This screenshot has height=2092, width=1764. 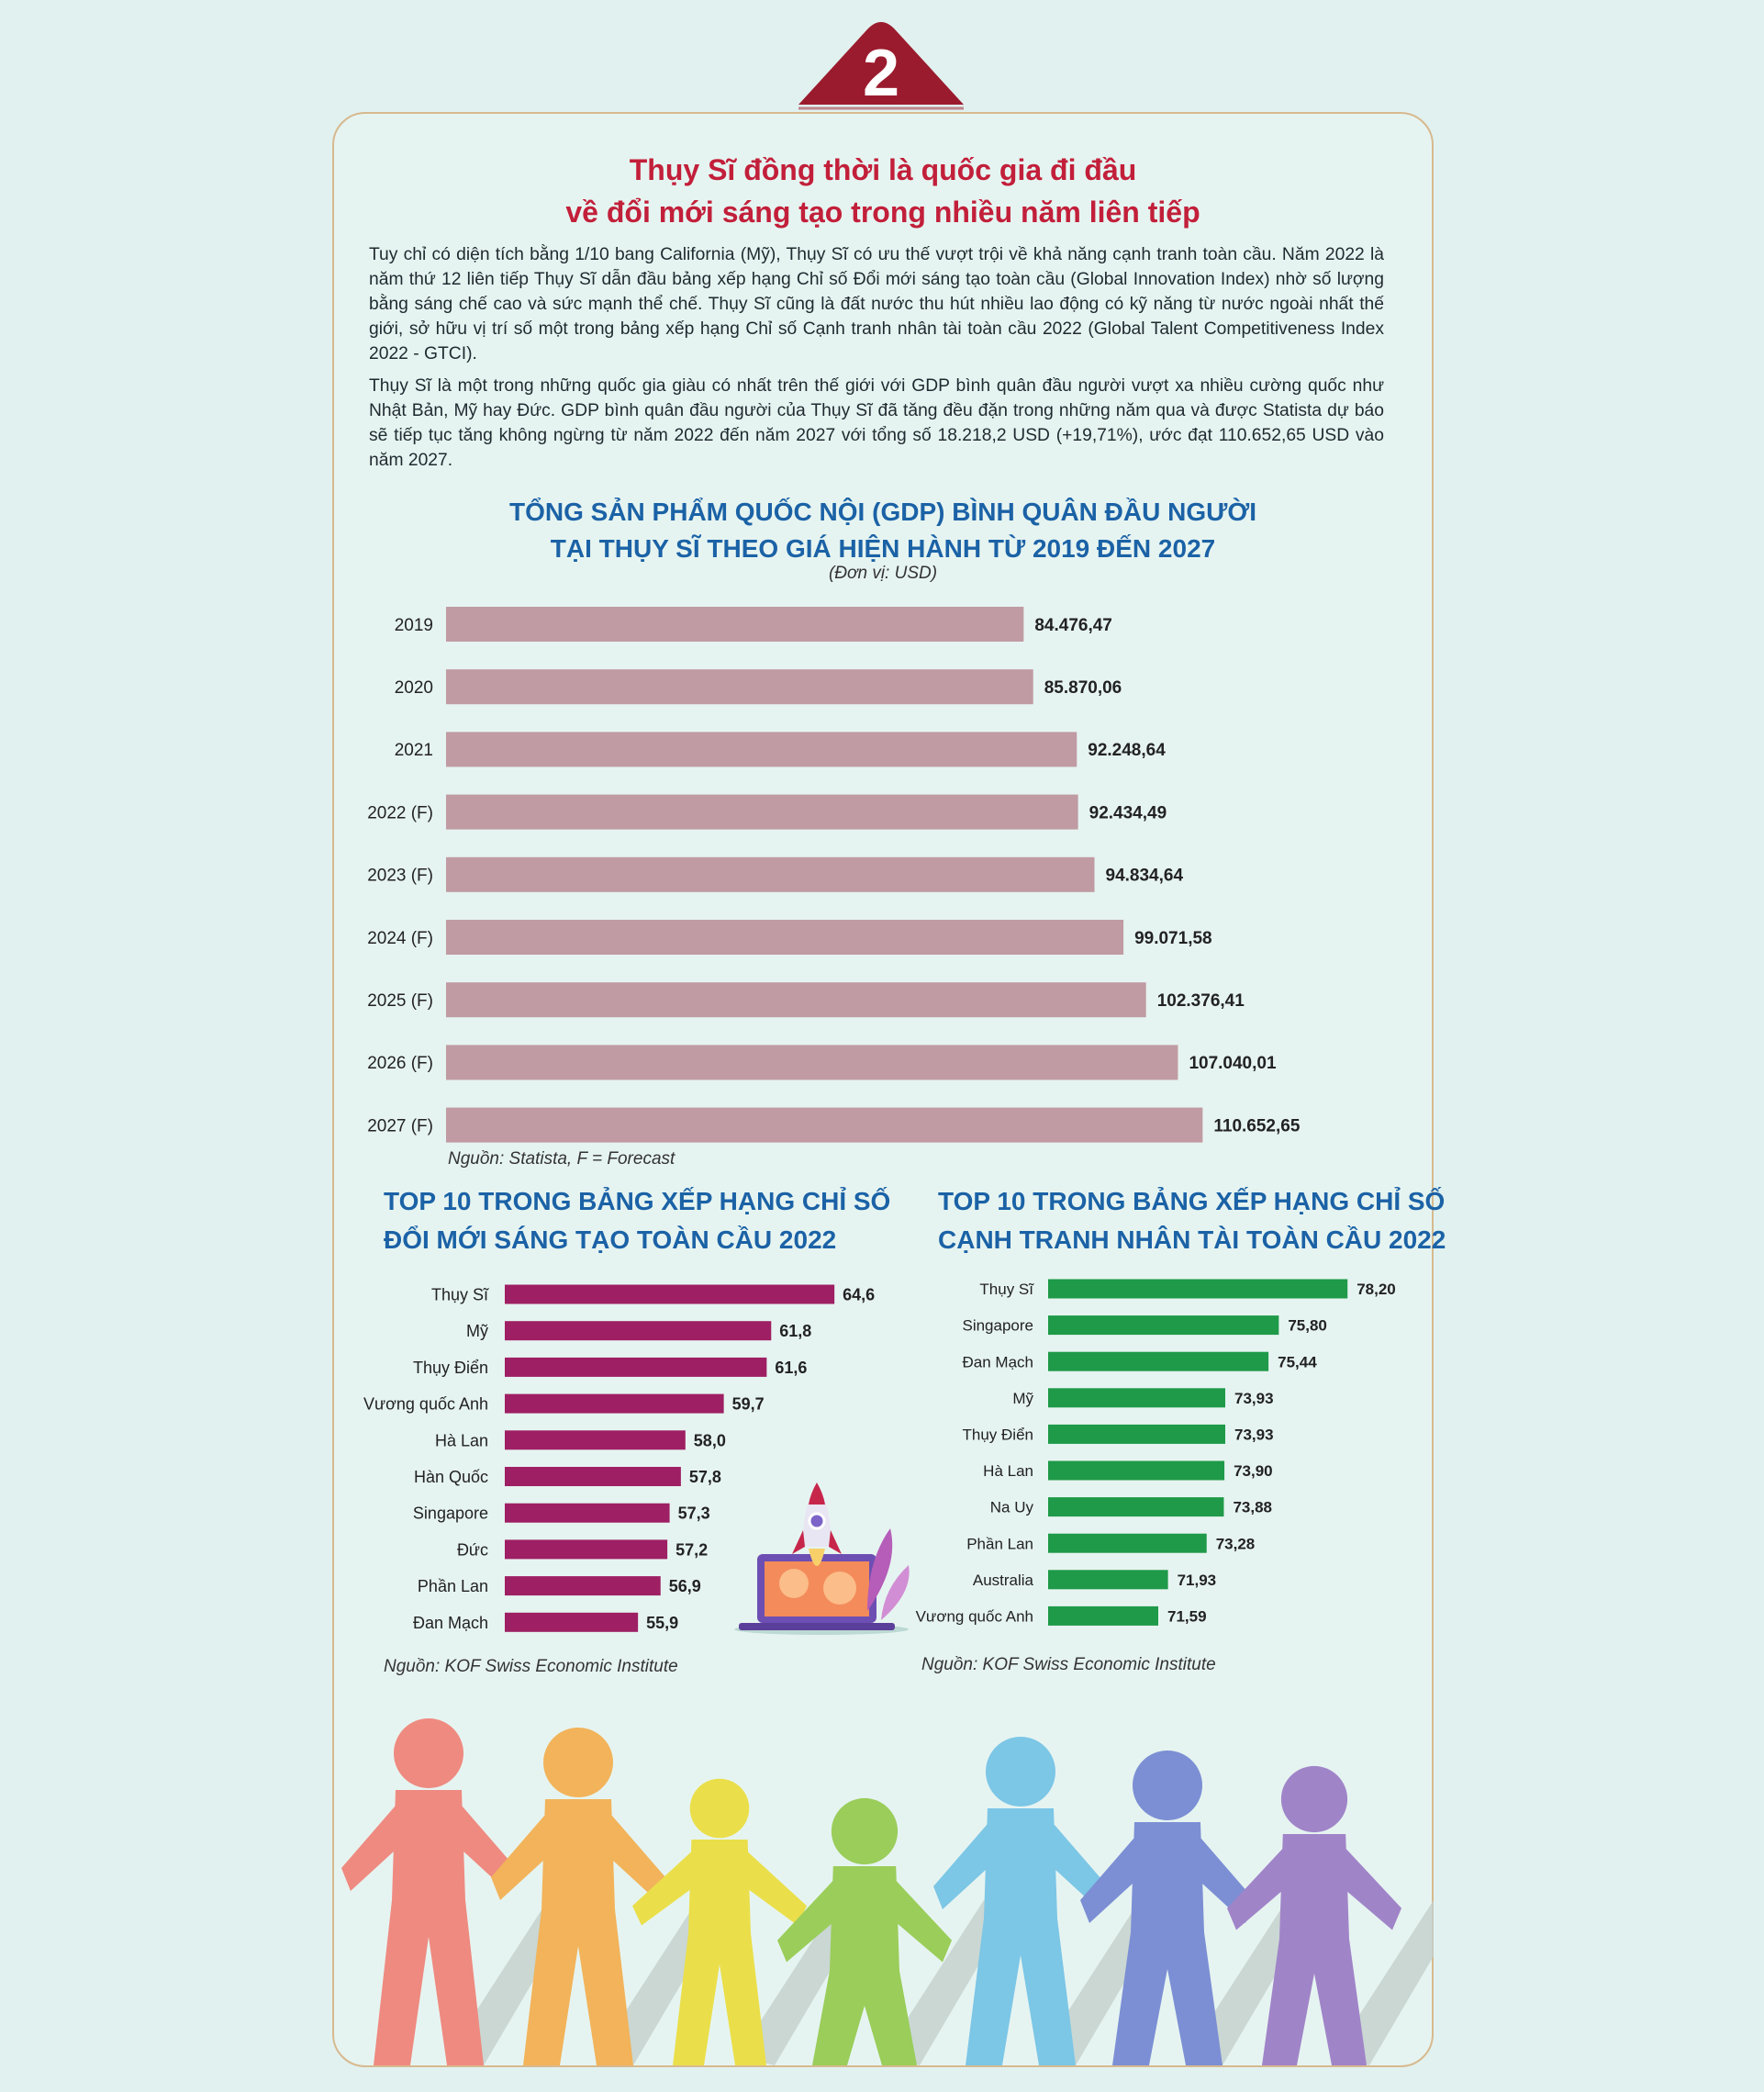 What do you see at coordinates (400, 876) in the screenshot?
I see `category-label: 2023 (F)` at bounding box center [400, 876].